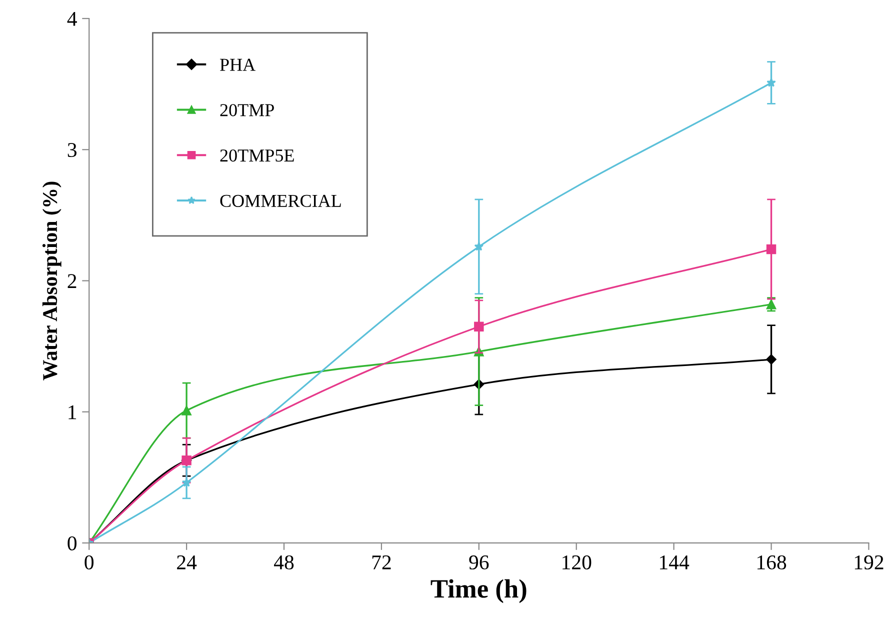 The height and width of the screenshot is (617, 891). What do you see at coordinates (72, 412) in the screenshot?
I see `y-tick-label: 1` at bounding box center [72, 412].